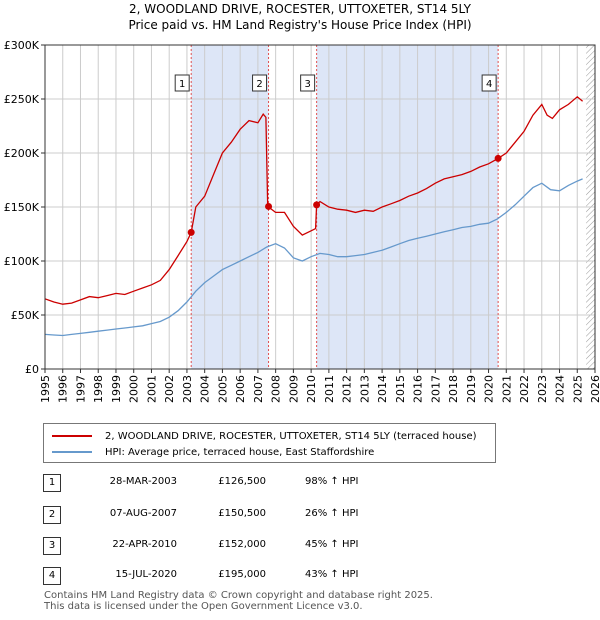  What do you see at coordinates (453, 389) in the screenshot?
I see `x-tick-label: 2018` at bounding box center [453, 389].